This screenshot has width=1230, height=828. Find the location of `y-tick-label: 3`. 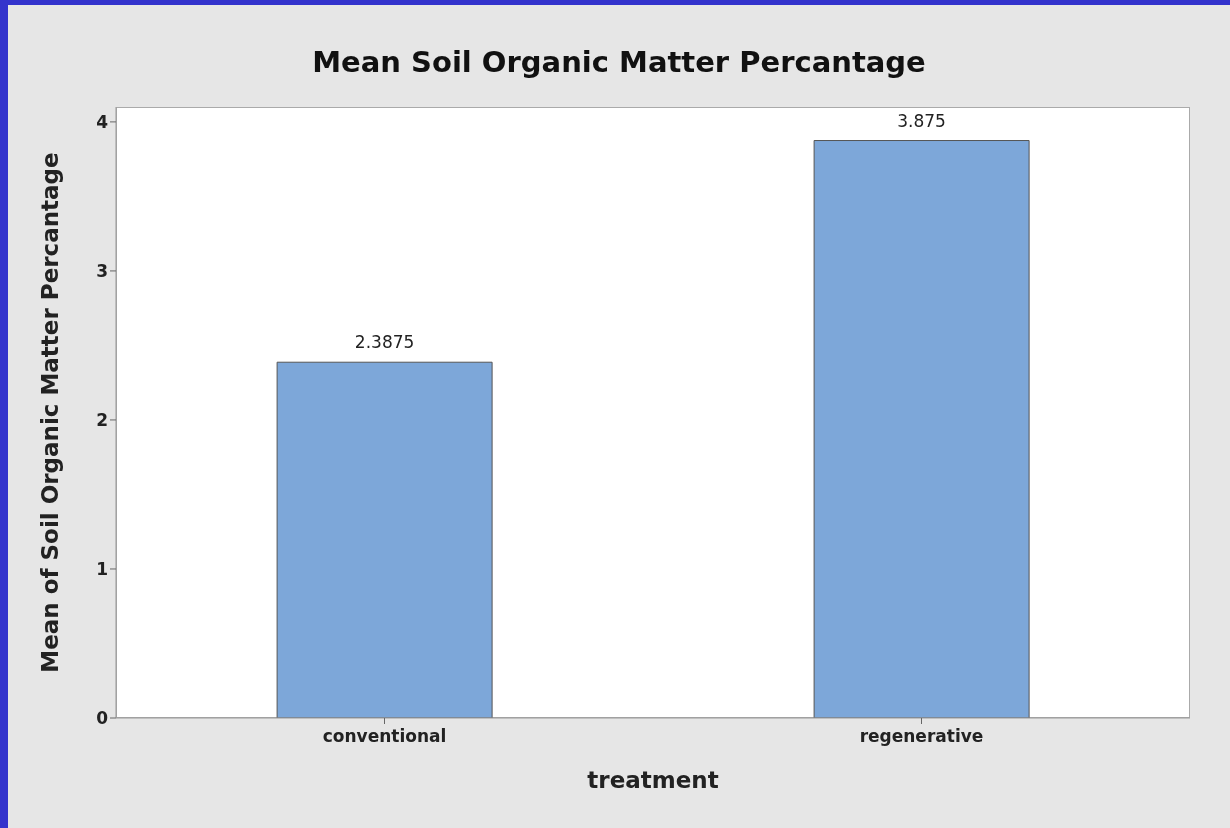

y-tick-label: 3 is located at coordinates (102, 270).